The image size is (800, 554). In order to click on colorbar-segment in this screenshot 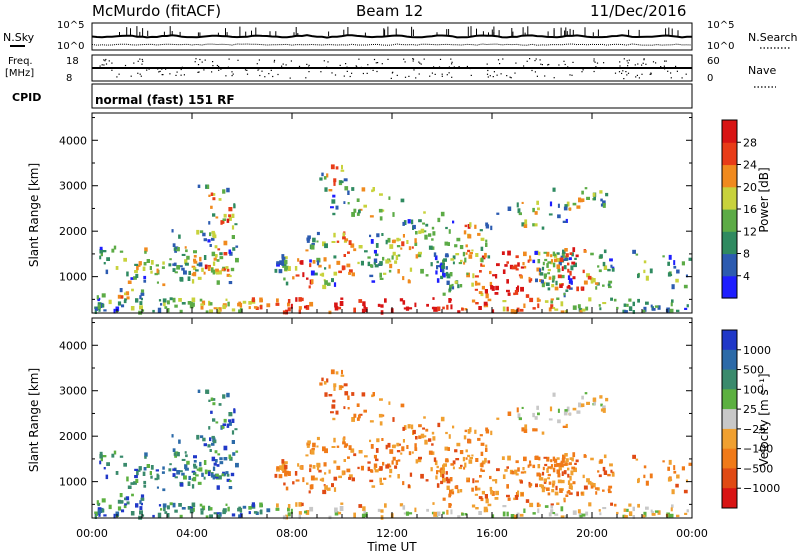, I will do `click(729, 265)`.